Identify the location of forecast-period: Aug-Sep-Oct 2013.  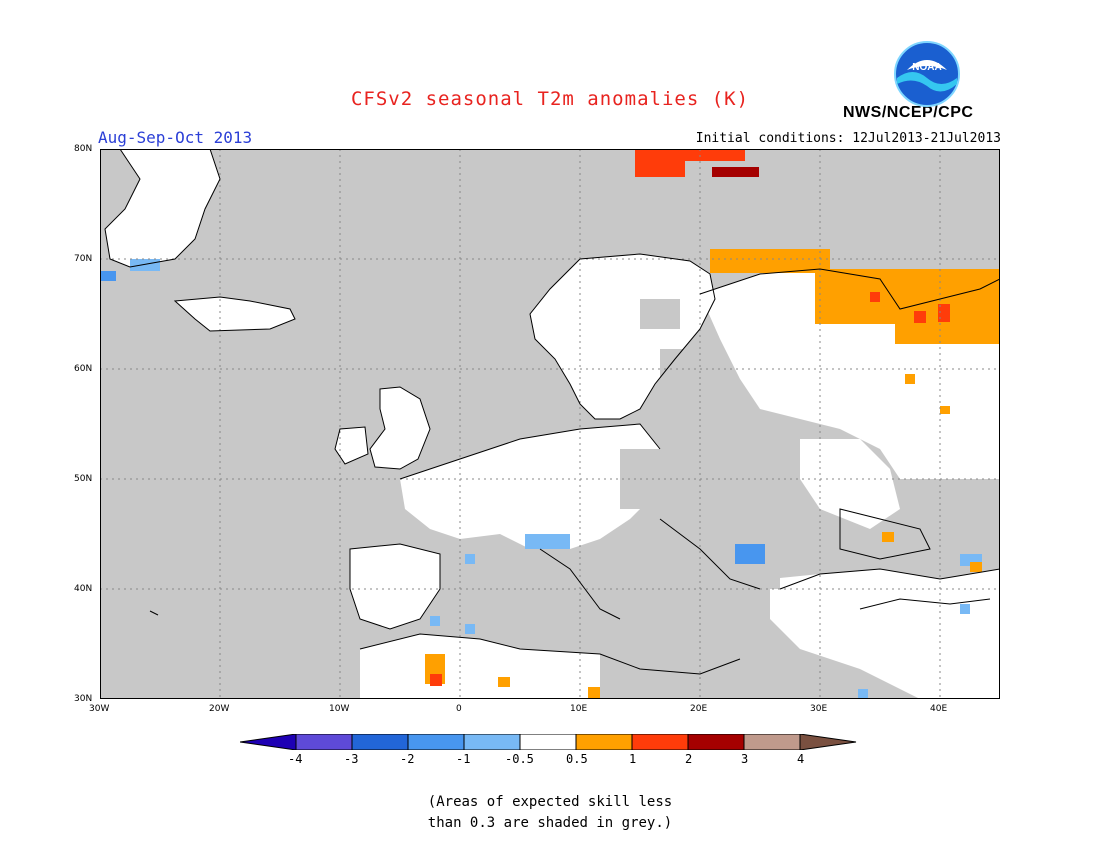
(175, 137).